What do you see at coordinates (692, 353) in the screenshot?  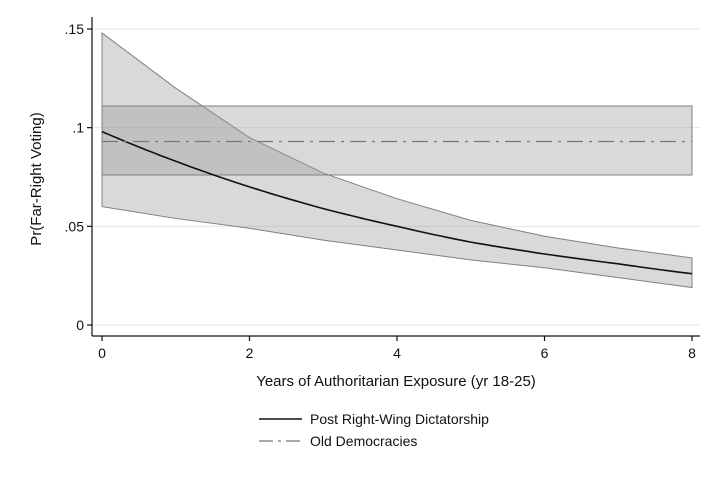 I see `x-tick-label-4: 8` at bounding box center [692, 353].